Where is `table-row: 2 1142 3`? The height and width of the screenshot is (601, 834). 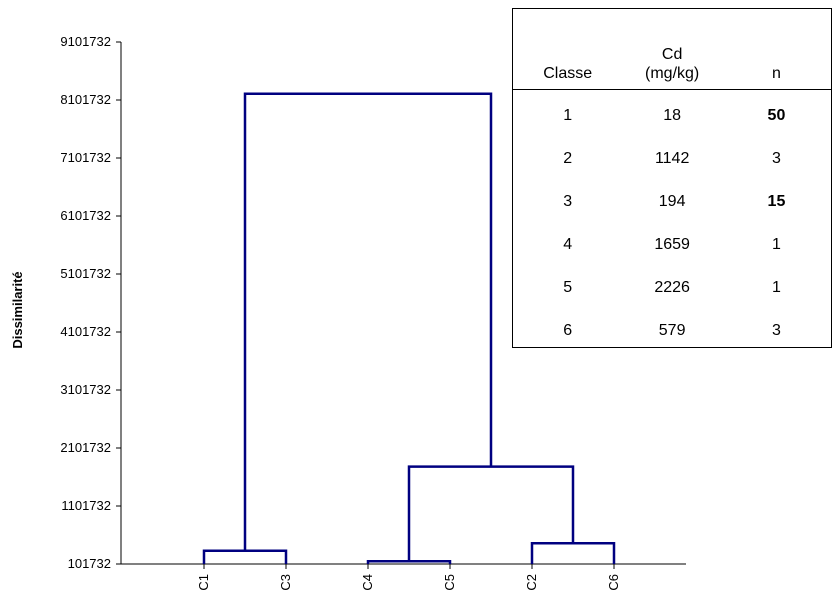
table-row: 2 1142 3 is located at coordinates (672, 158).